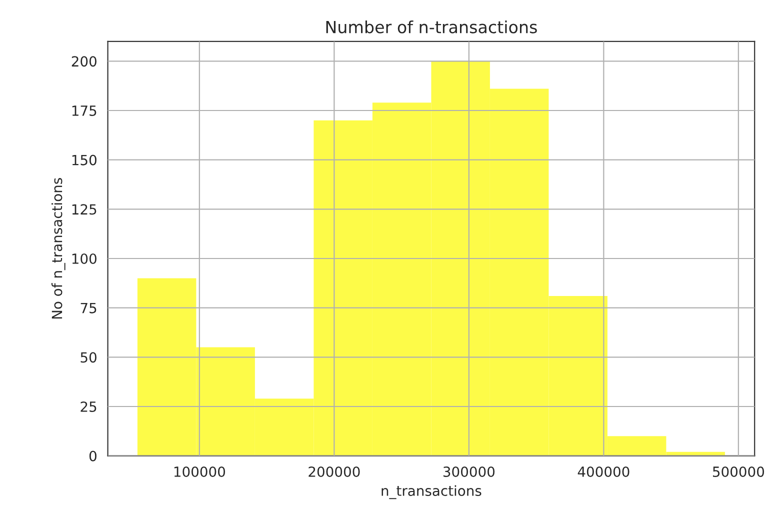  I want to click on y-tick-label: 150, so click(84, 160).